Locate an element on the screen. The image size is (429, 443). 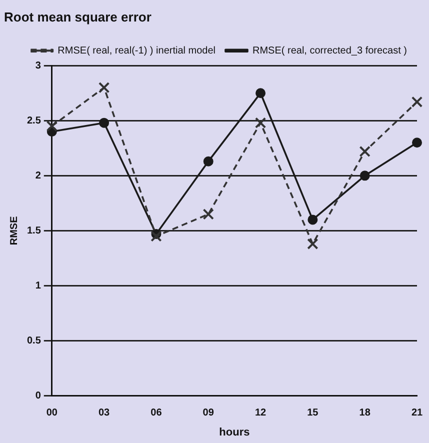
x-tick-label: 06 is located at coordinates (156, 413).